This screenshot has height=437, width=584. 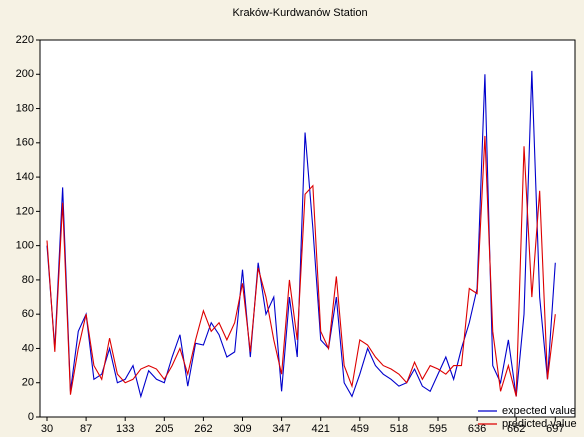 I want to click on x-tick-label: 347, so click(x=281, y=429).